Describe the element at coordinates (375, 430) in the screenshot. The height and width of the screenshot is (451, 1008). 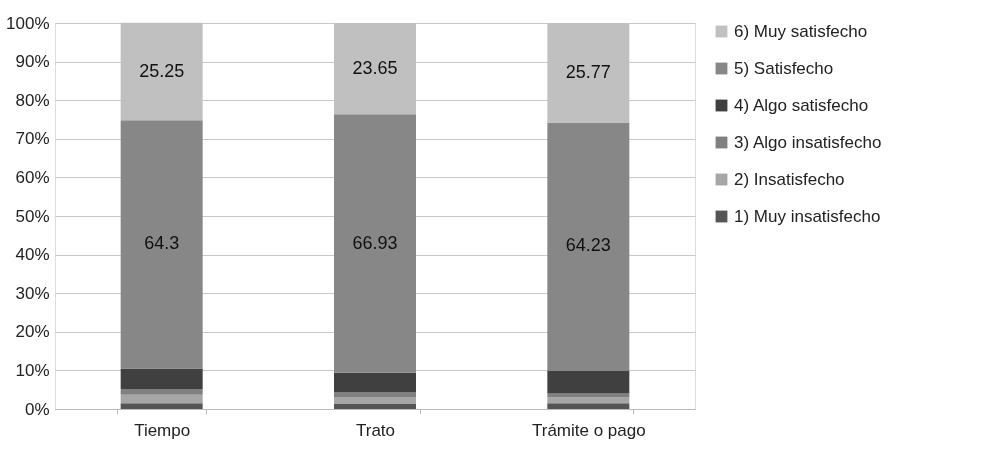
I see `x-tick-label: Trato` at that location.